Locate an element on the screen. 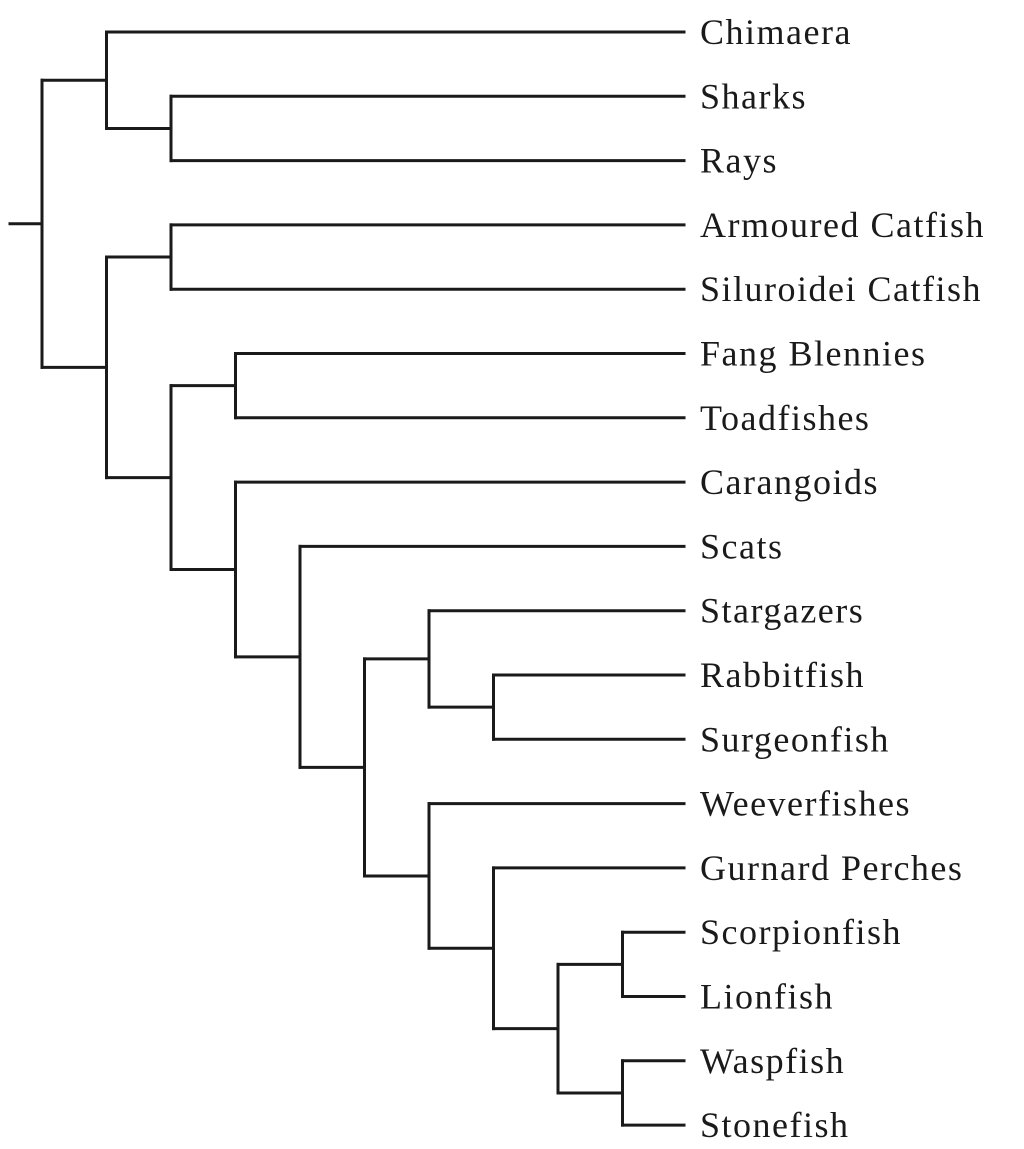 The width and height of the screenshot is (1024, 1149). leaf-label: Scats is located at coordinates (742, 546).